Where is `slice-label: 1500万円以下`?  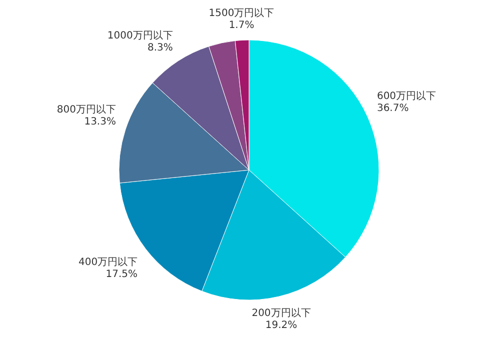 slice-label: 1500万円以下 is located at coordinates (241, 13).